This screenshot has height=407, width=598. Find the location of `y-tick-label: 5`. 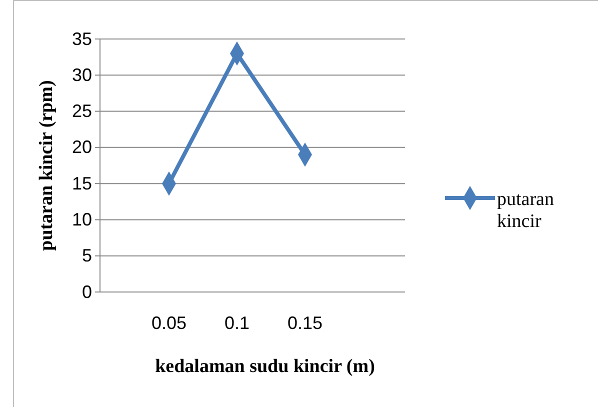

y-tick-label: 5 is located at coordinates (87, 256).